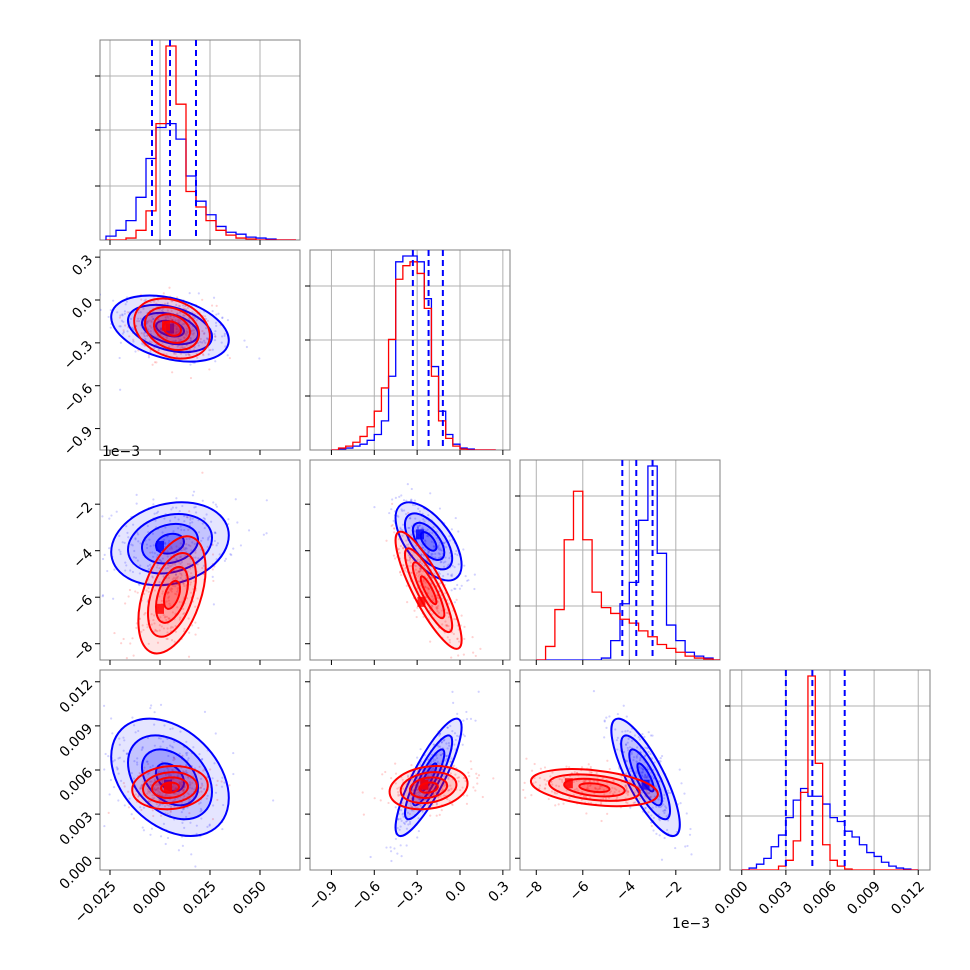  I want to click on y-tick-label: −2, so click(83, 512).